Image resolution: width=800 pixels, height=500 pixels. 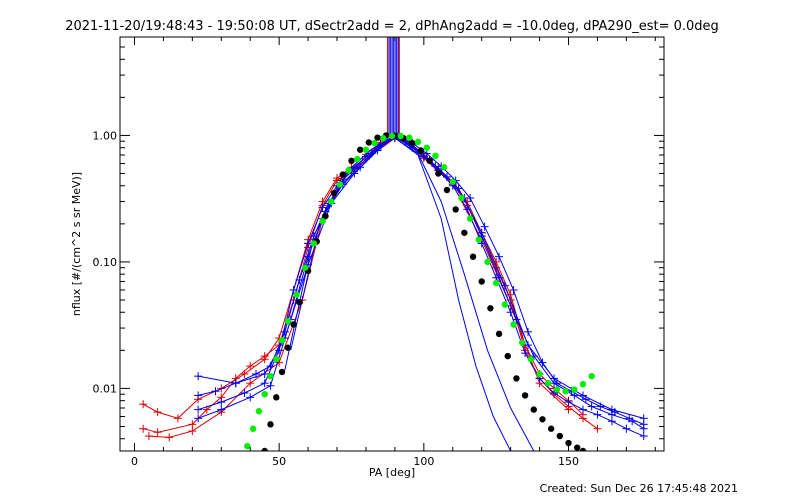 I want to click on y-tick-label: 0.01, so click(x=105, y=388).